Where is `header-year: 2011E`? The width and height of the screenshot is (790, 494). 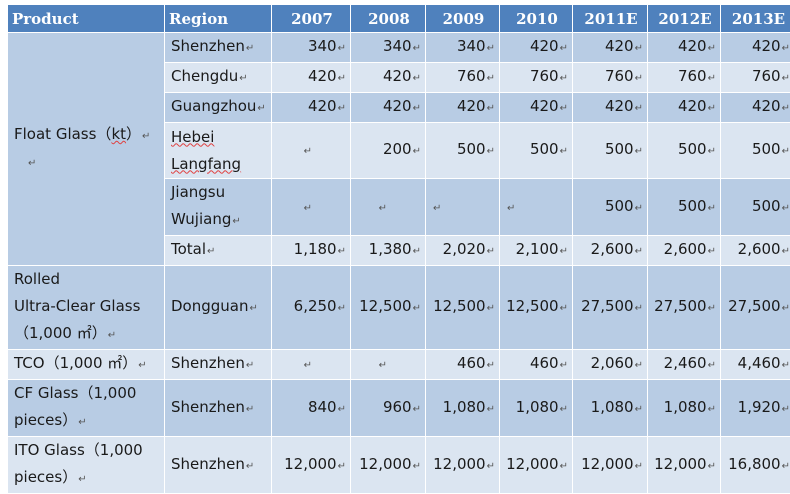
header-year: 2011E is located at coordinates (610, 19).